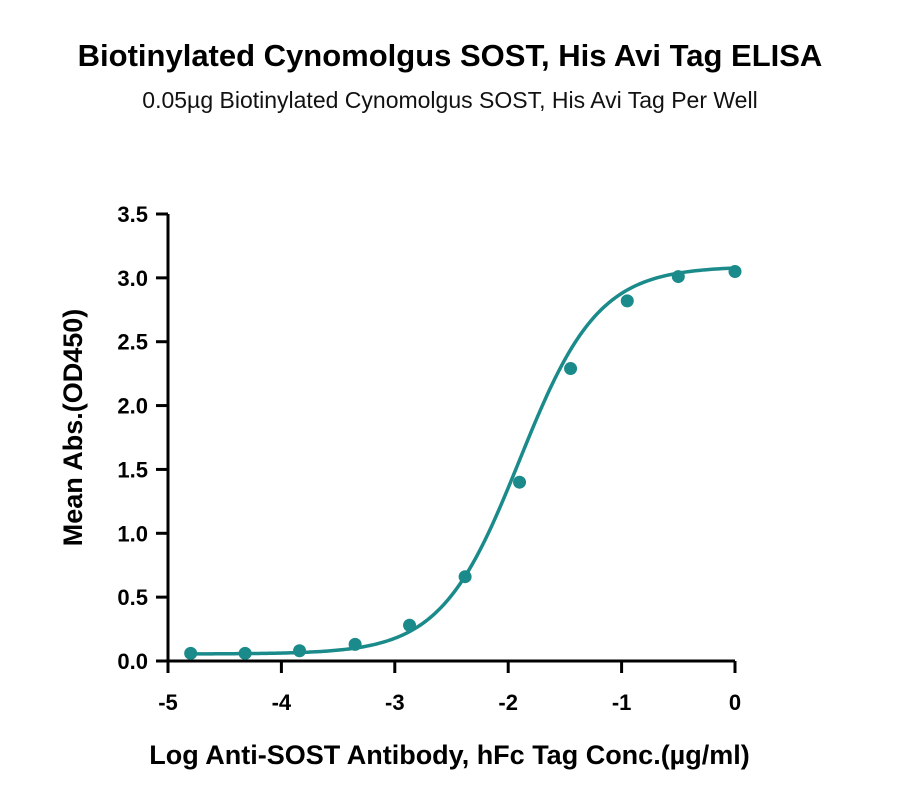  Describe the element at coordinates (132, 661) in the screenshot. I see `y-tick-label: 0.0` at that location.